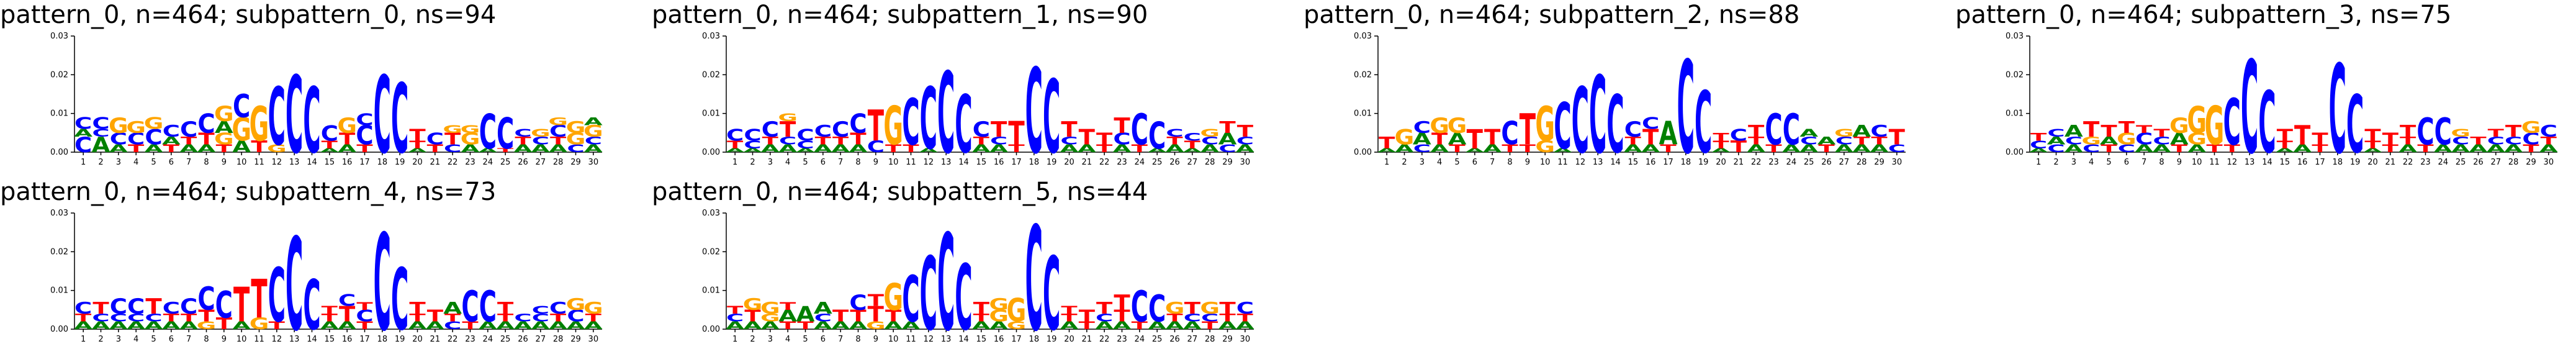 The image size is (2576, 354). What do you see at coordinates (59, 213) in the screenshot?
I see `y-tick-label: 0.03` at bounding box center [59, 213].